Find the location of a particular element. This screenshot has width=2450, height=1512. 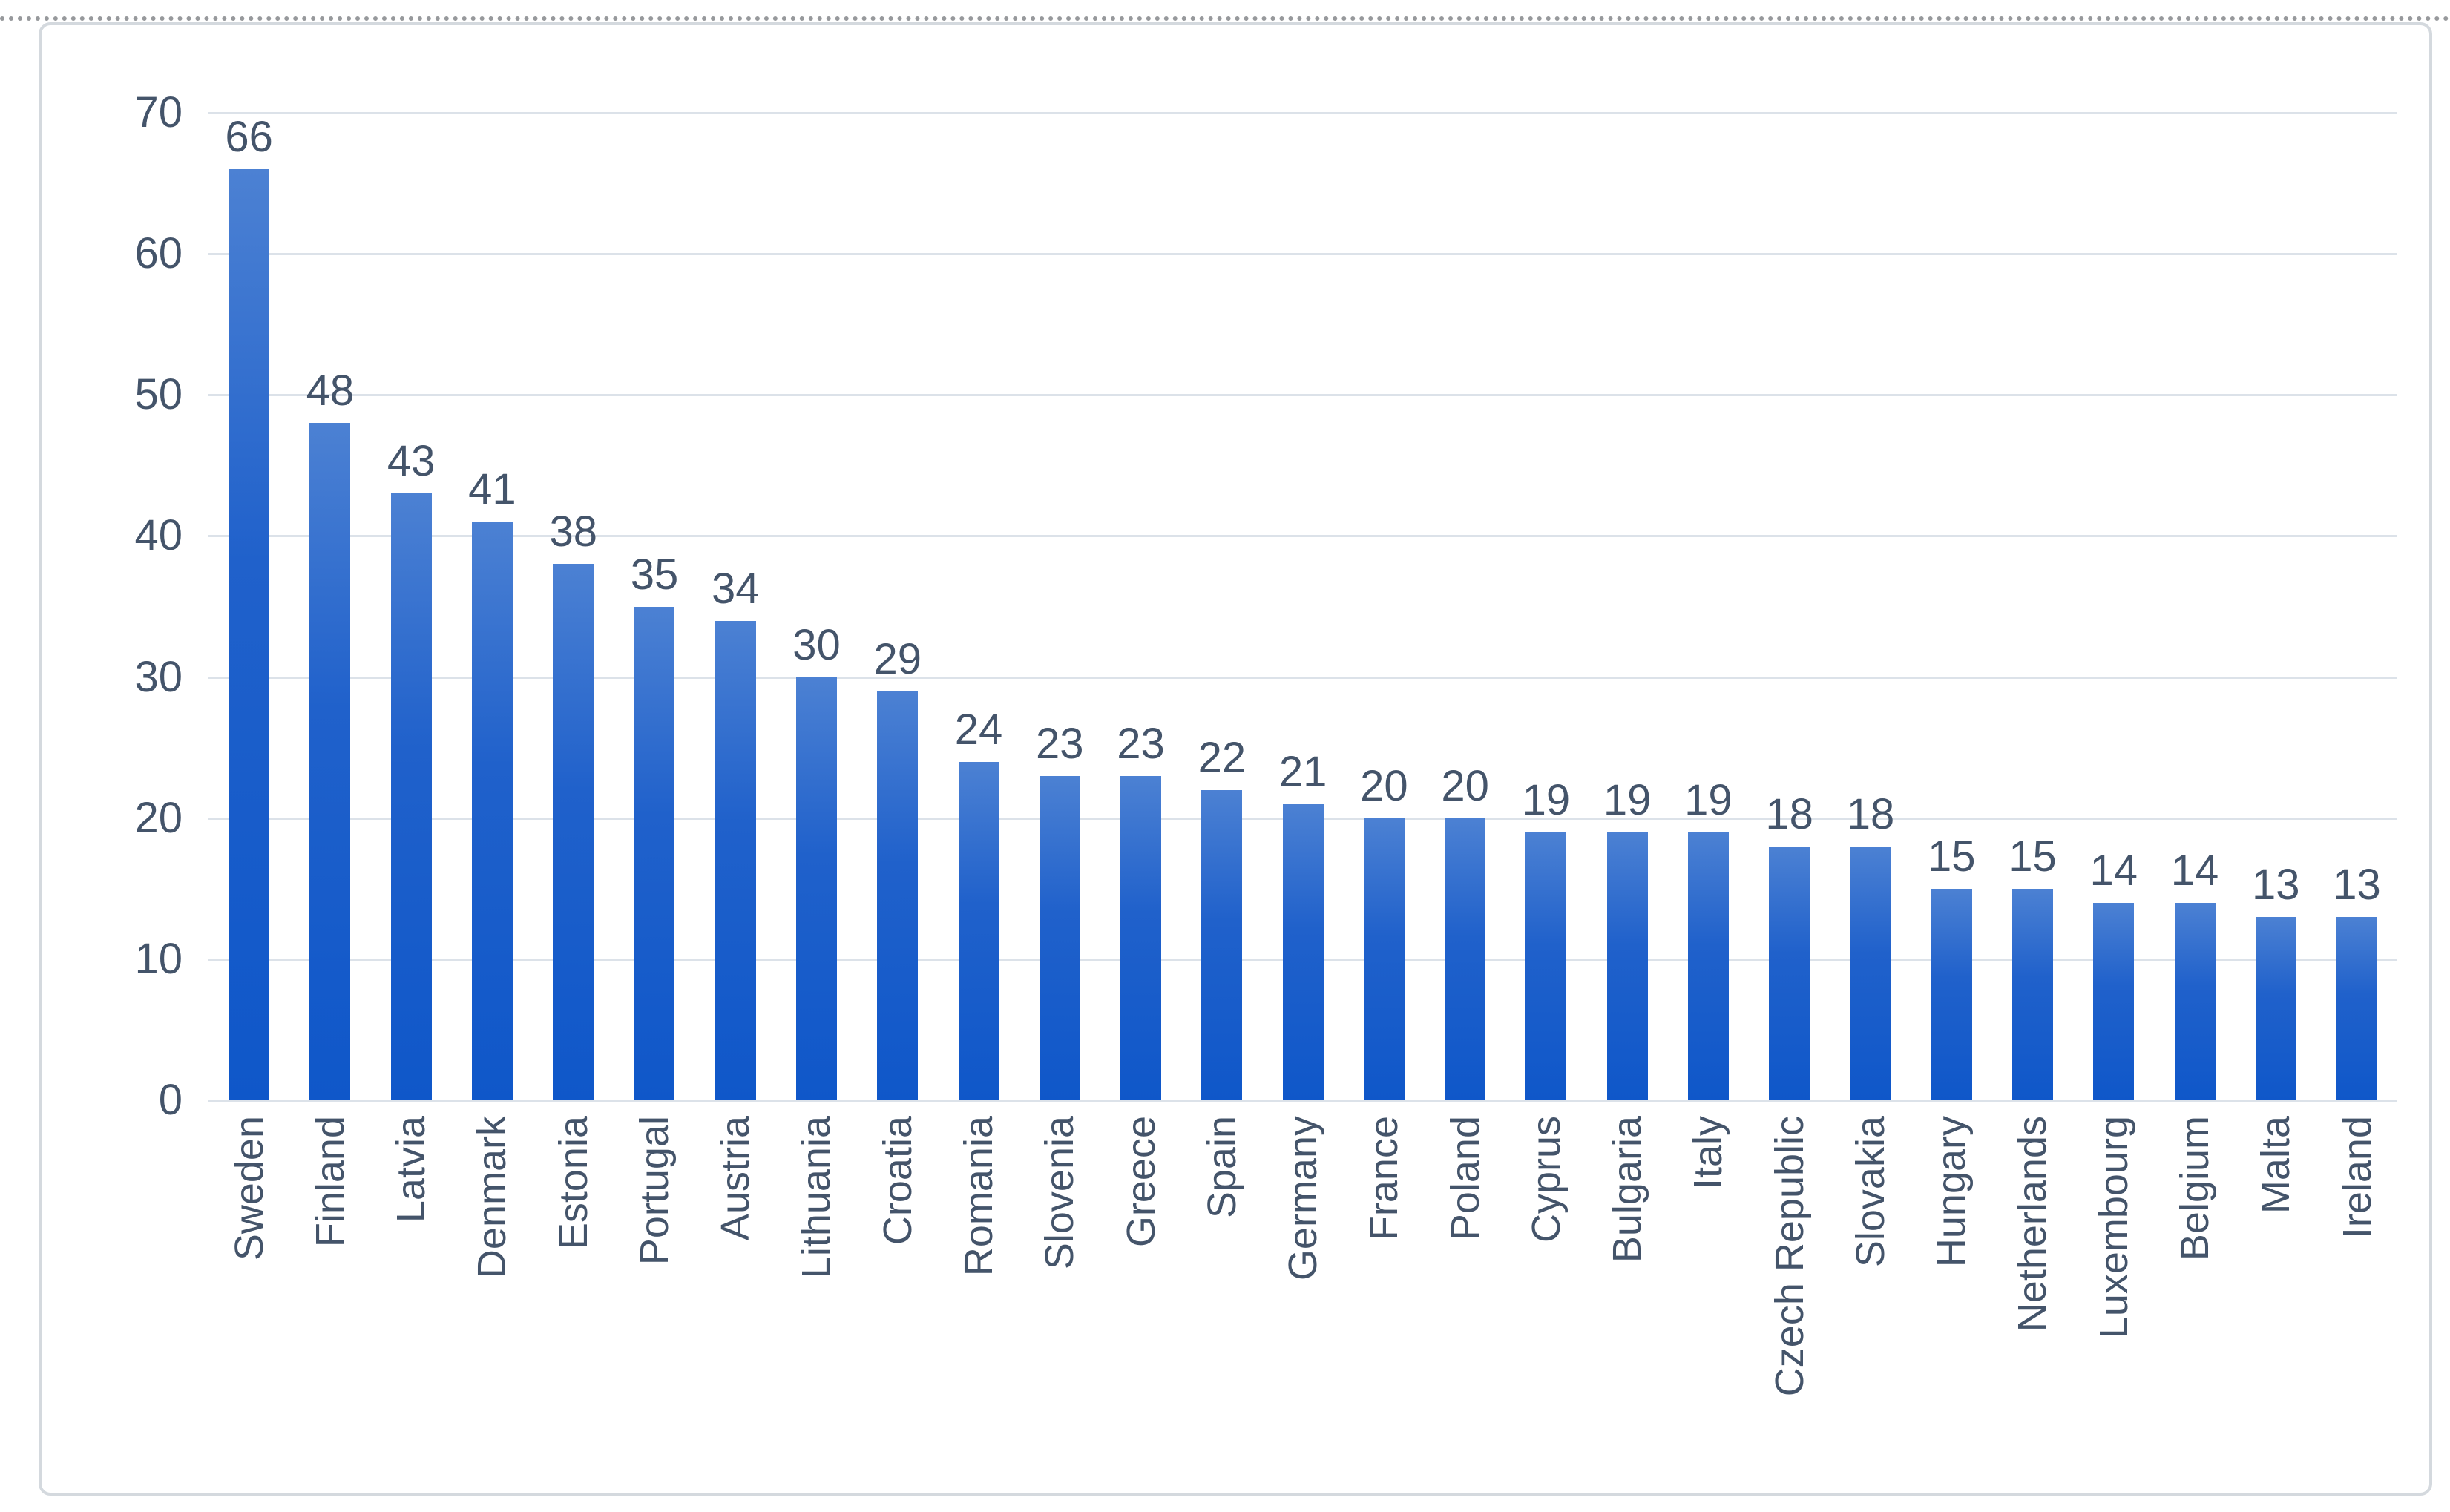

bar-value-label: 43 is located at coordinates (411, 461).